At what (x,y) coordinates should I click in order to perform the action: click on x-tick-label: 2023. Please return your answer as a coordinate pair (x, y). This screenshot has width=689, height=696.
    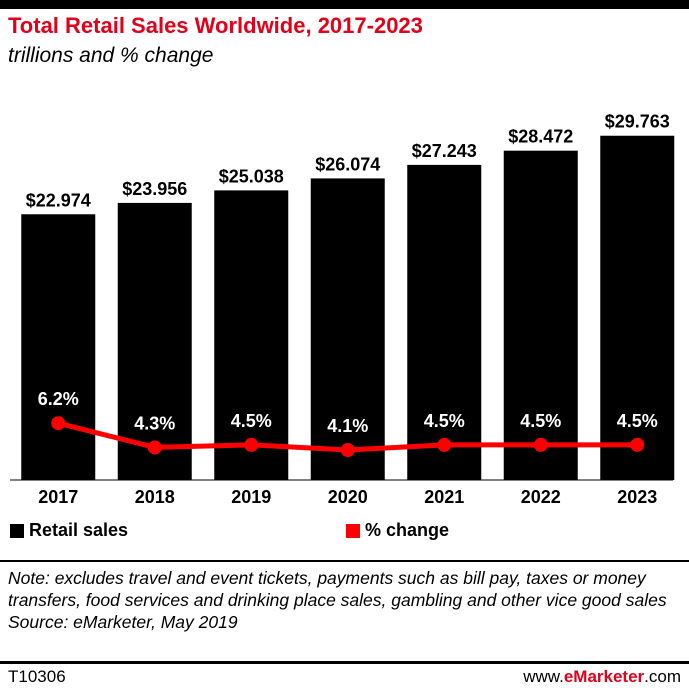
    Looking at the image, I should click on (637, 497).